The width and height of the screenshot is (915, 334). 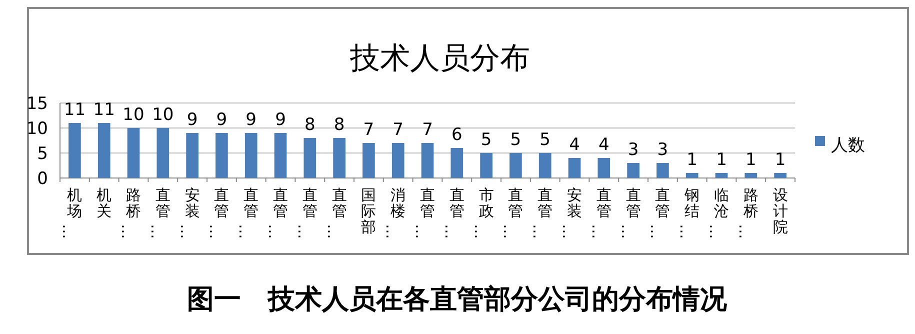 What do you see at coordinates (42, 154) in the screenshot?
I see `y-tick-label: 5` at bounding box center [42, 154].